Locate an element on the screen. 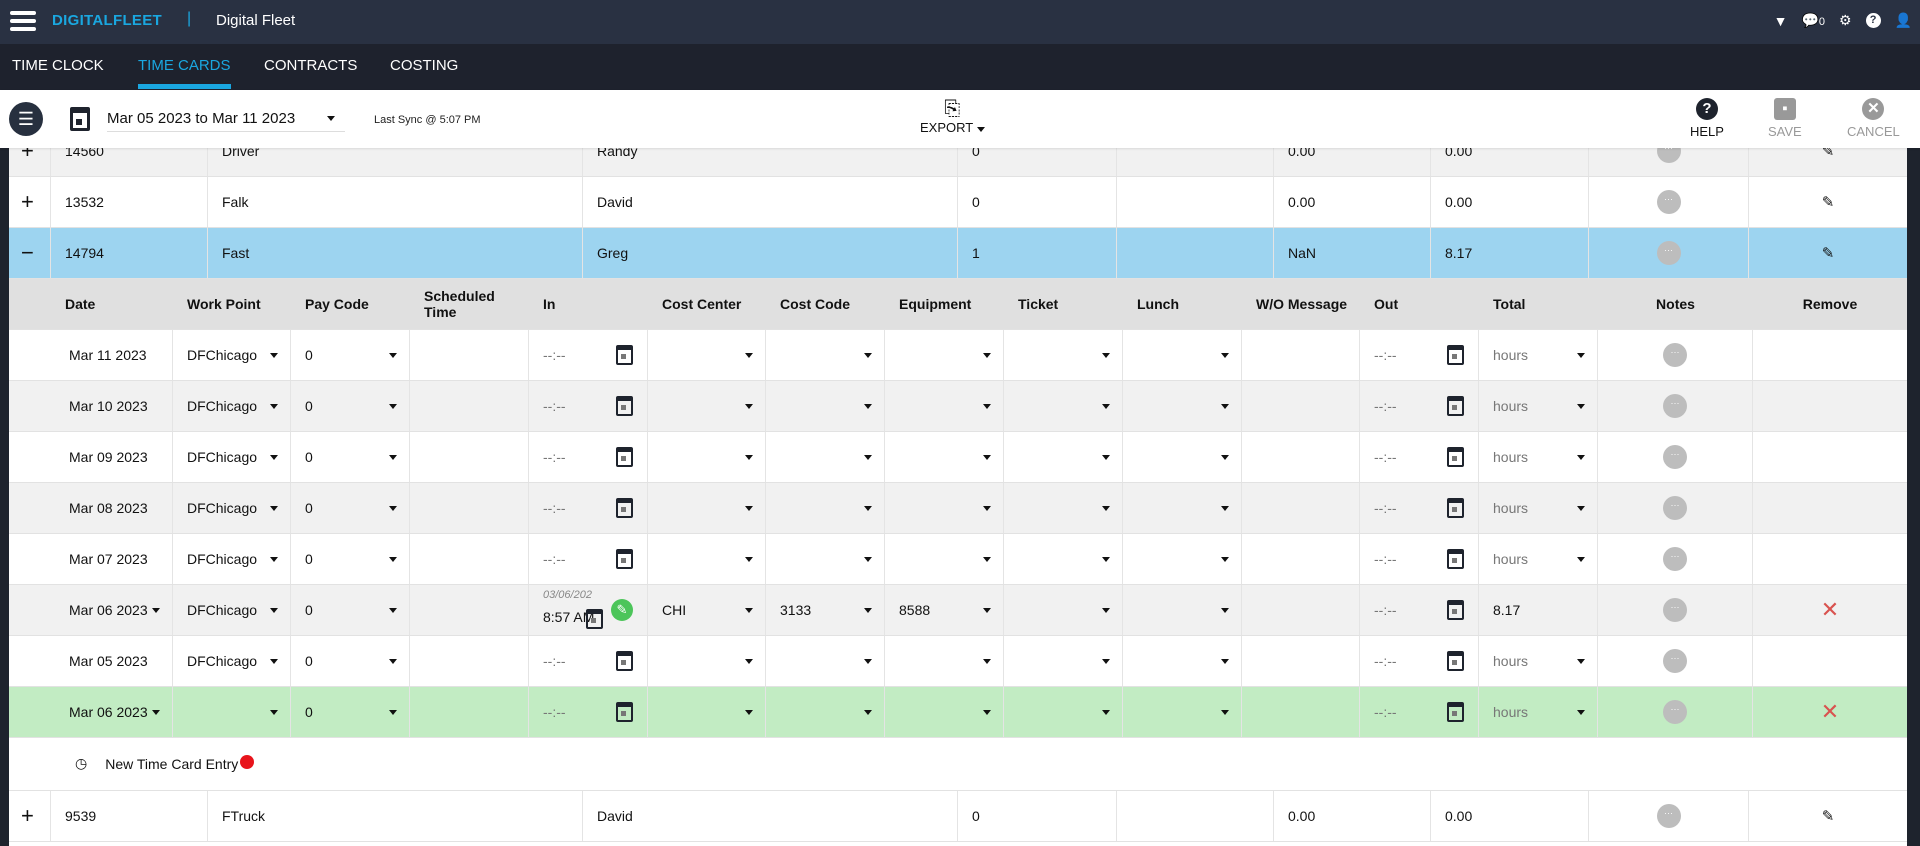 The width and height of the screenshot is (1920, 846). save-button: ▪ SAVE is located at coordinates (1785, 118).